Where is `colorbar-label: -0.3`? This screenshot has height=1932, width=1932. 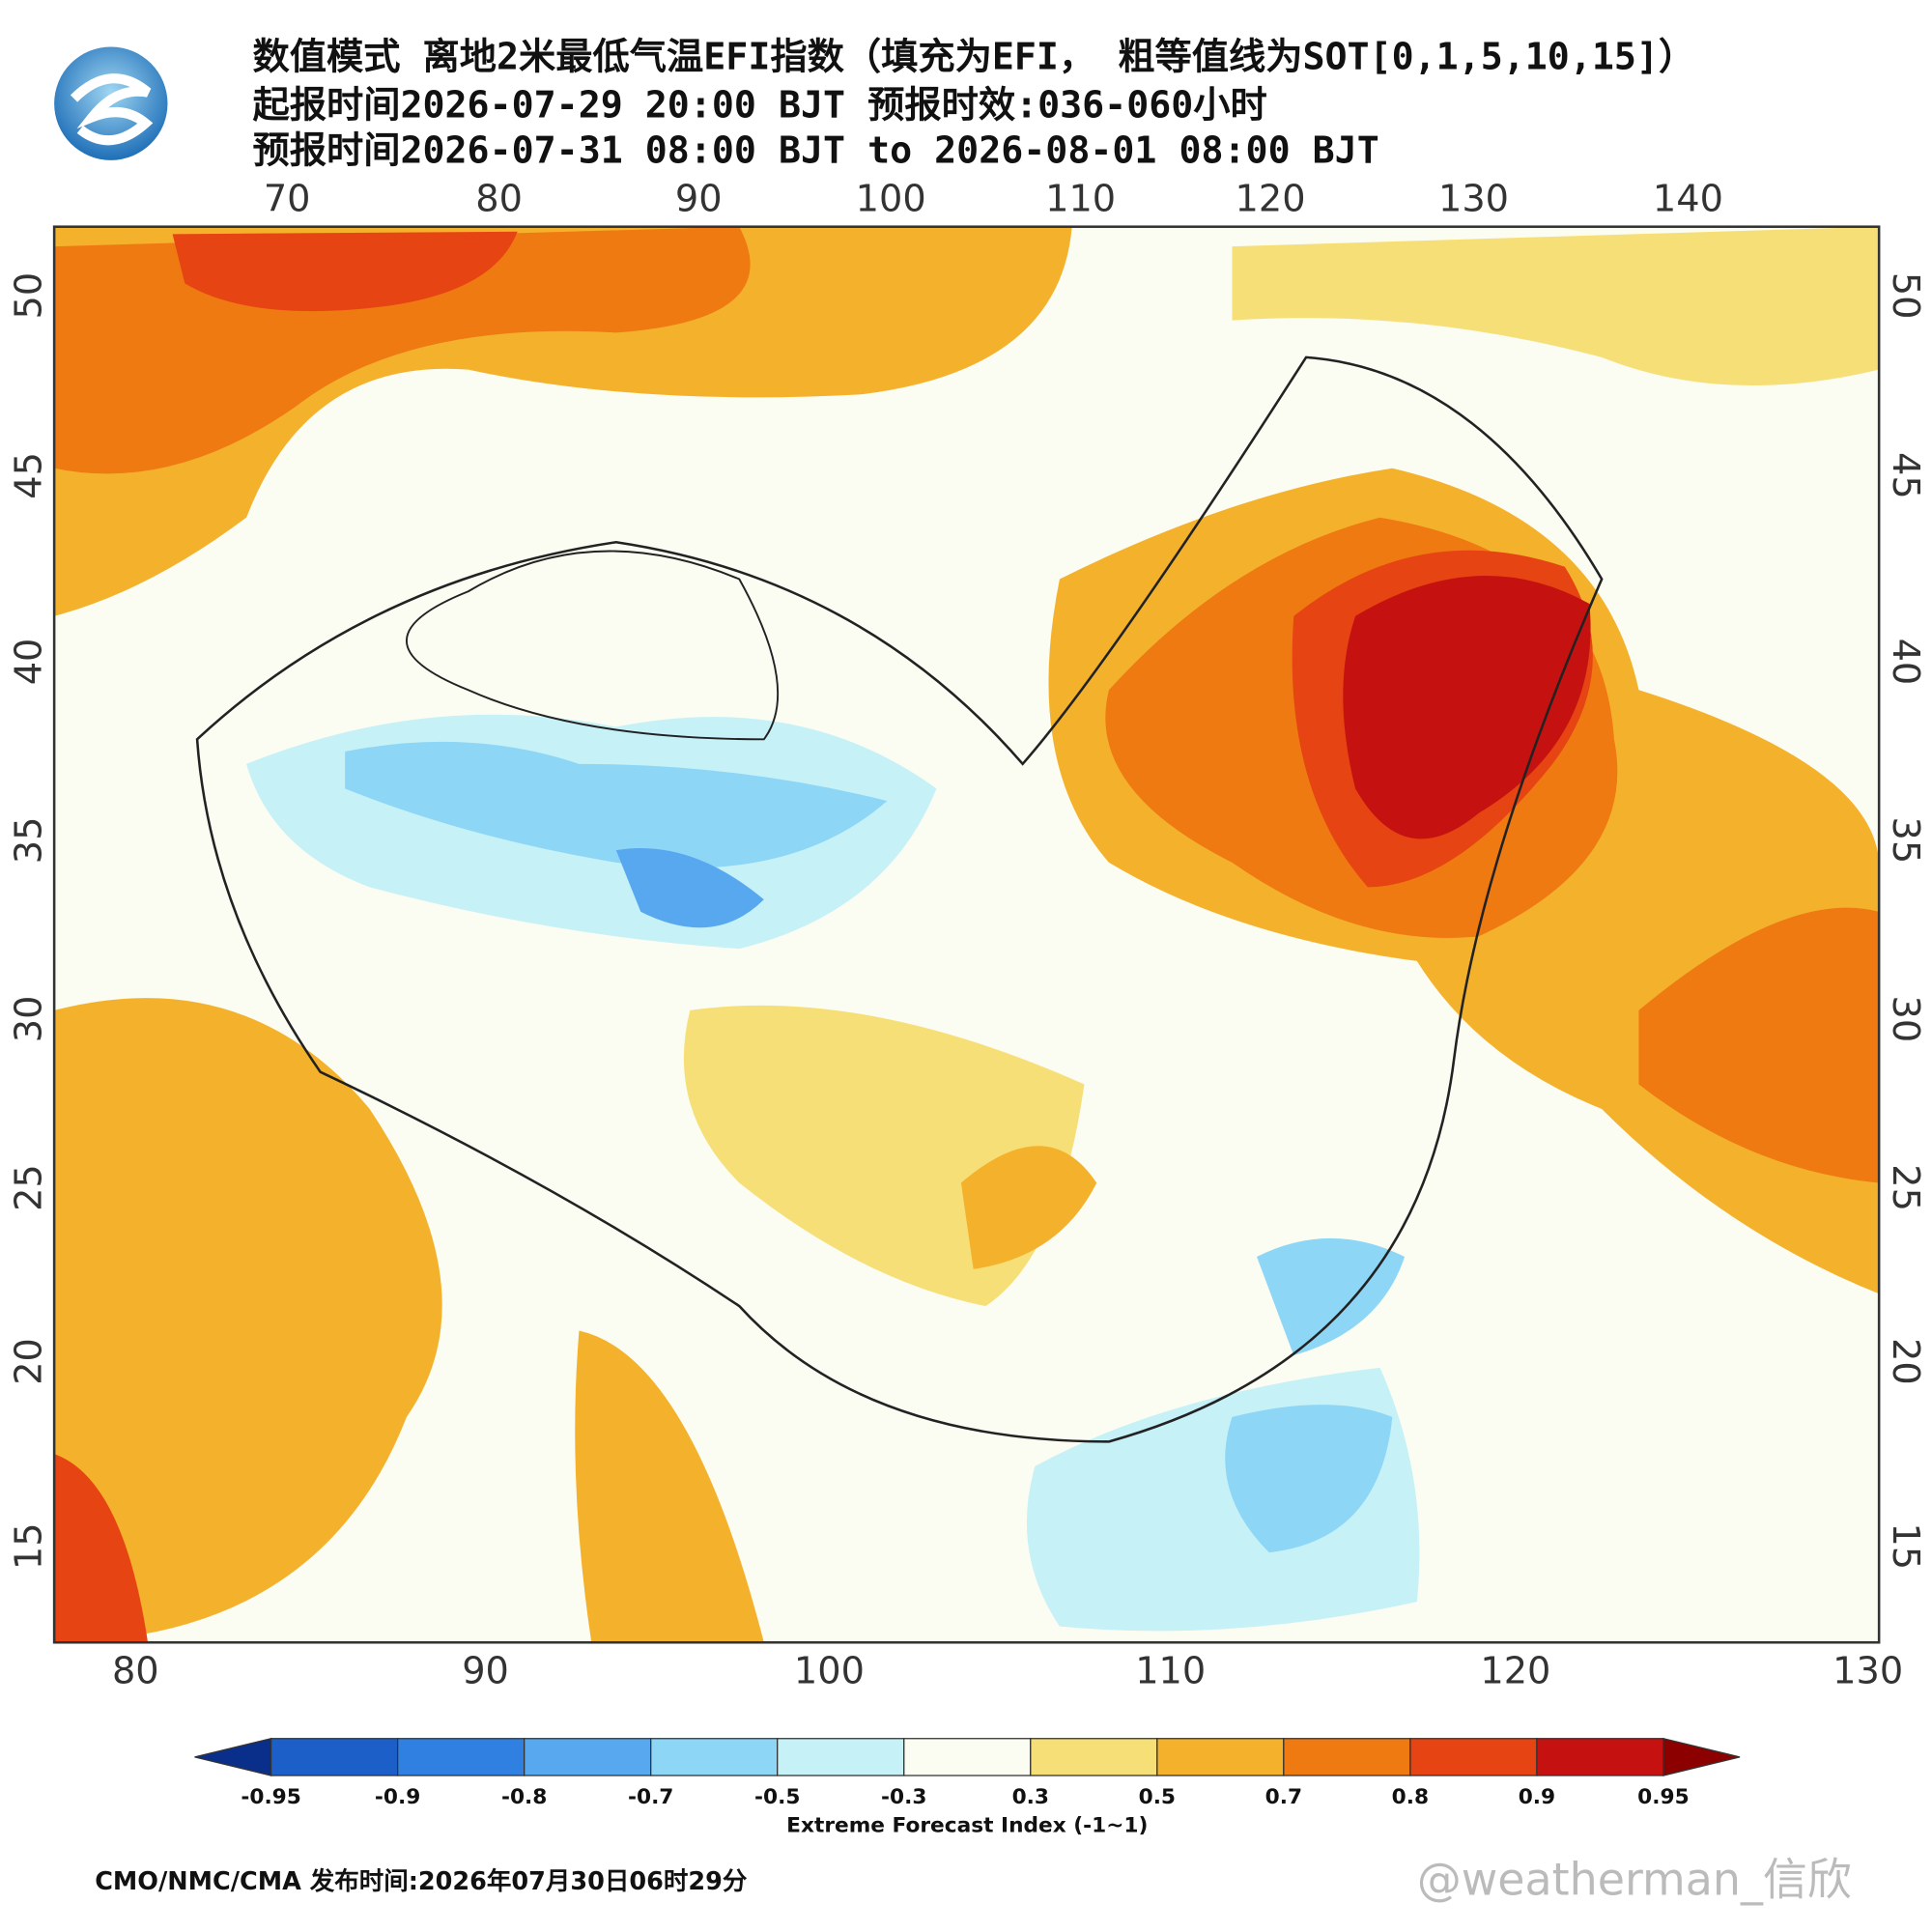
colorbar-label: -0.3 is located at coordinates (903, 1797).